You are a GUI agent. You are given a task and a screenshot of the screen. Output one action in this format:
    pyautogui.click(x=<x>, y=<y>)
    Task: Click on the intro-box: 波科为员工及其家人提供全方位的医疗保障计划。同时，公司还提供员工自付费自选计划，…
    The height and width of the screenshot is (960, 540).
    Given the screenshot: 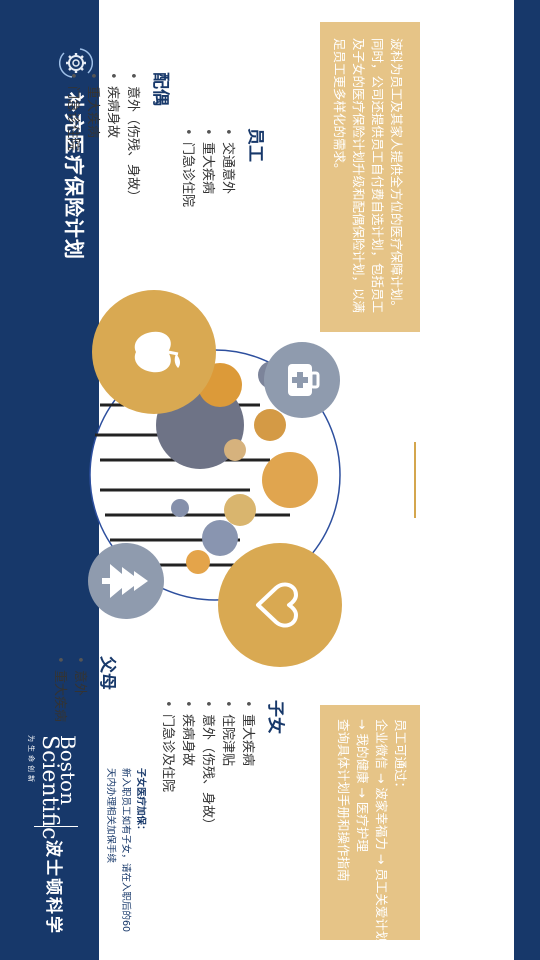 What is the action you would take?
    pyautogui.click(x=370, y=177)
    